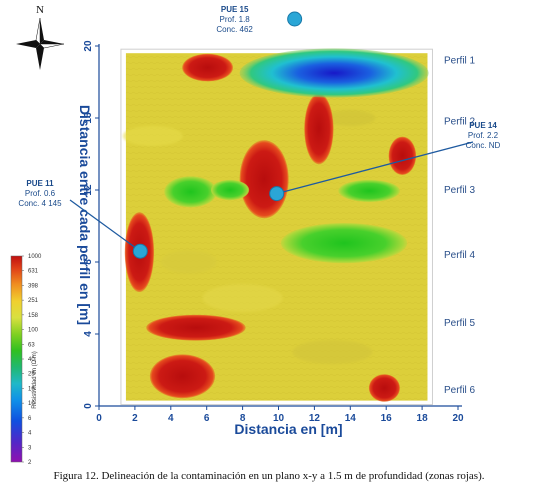 Image resolution: width=538 pixels, height=491 pixels. What do you see at coordinates (235, 9) in the screenshot?
I see `well-name: PUE 15` at bounding box center [235, 9].